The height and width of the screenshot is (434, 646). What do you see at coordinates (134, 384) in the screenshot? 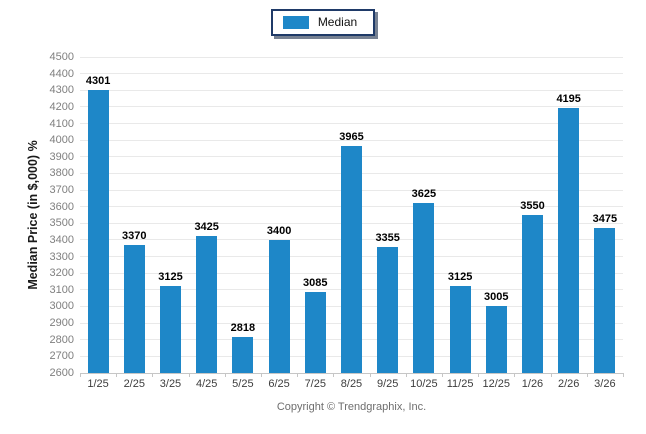
I see `x-tick-label: 2/25` at bounding box center [134, 384].